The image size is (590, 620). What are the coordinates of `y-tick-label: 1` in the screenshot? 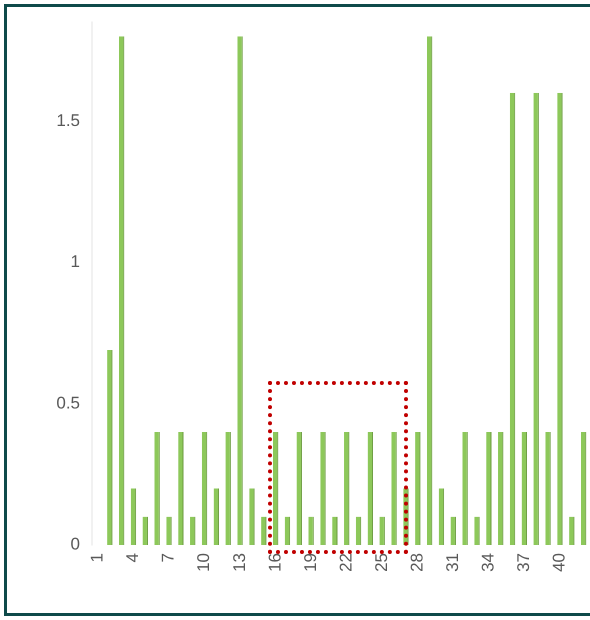 It's located at (75, 262).